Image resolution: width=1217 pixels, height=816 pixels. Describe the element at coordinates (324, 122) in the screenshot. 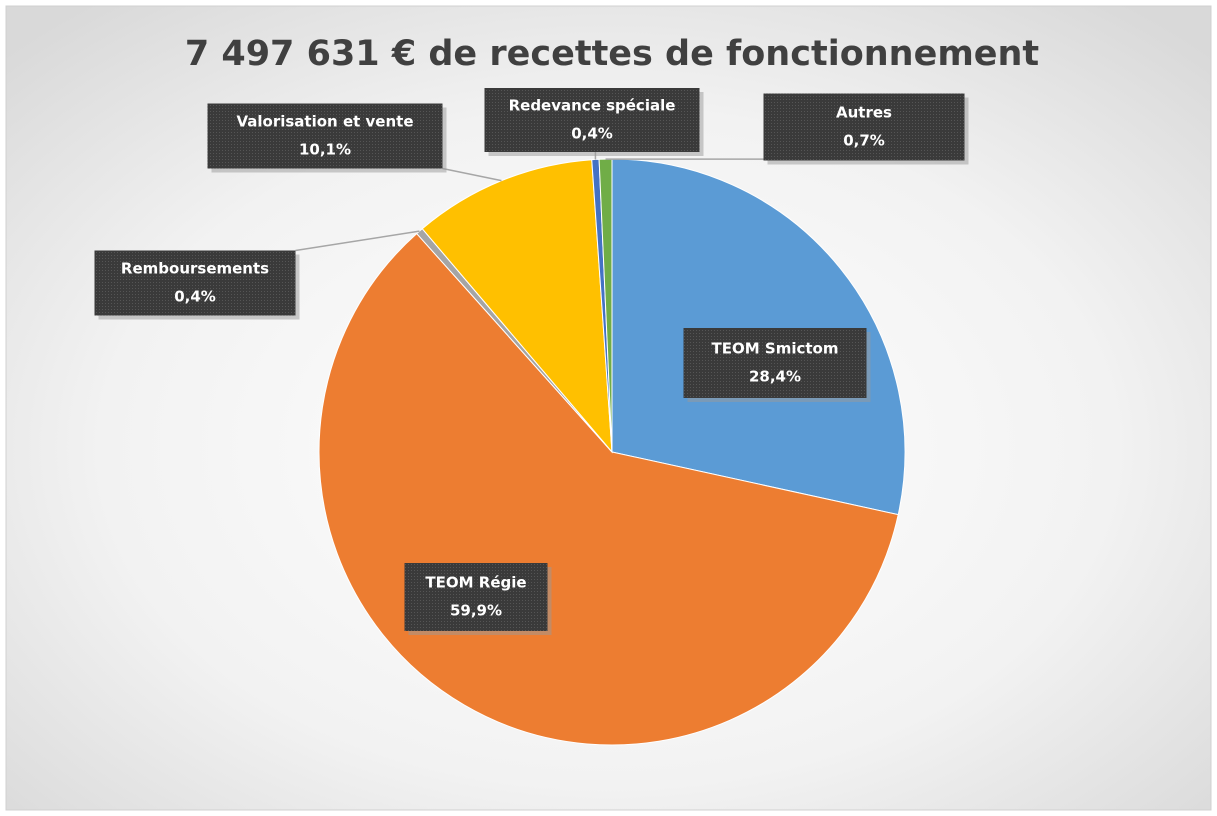

I see `slice-label: Valorisation et vente` at that location.